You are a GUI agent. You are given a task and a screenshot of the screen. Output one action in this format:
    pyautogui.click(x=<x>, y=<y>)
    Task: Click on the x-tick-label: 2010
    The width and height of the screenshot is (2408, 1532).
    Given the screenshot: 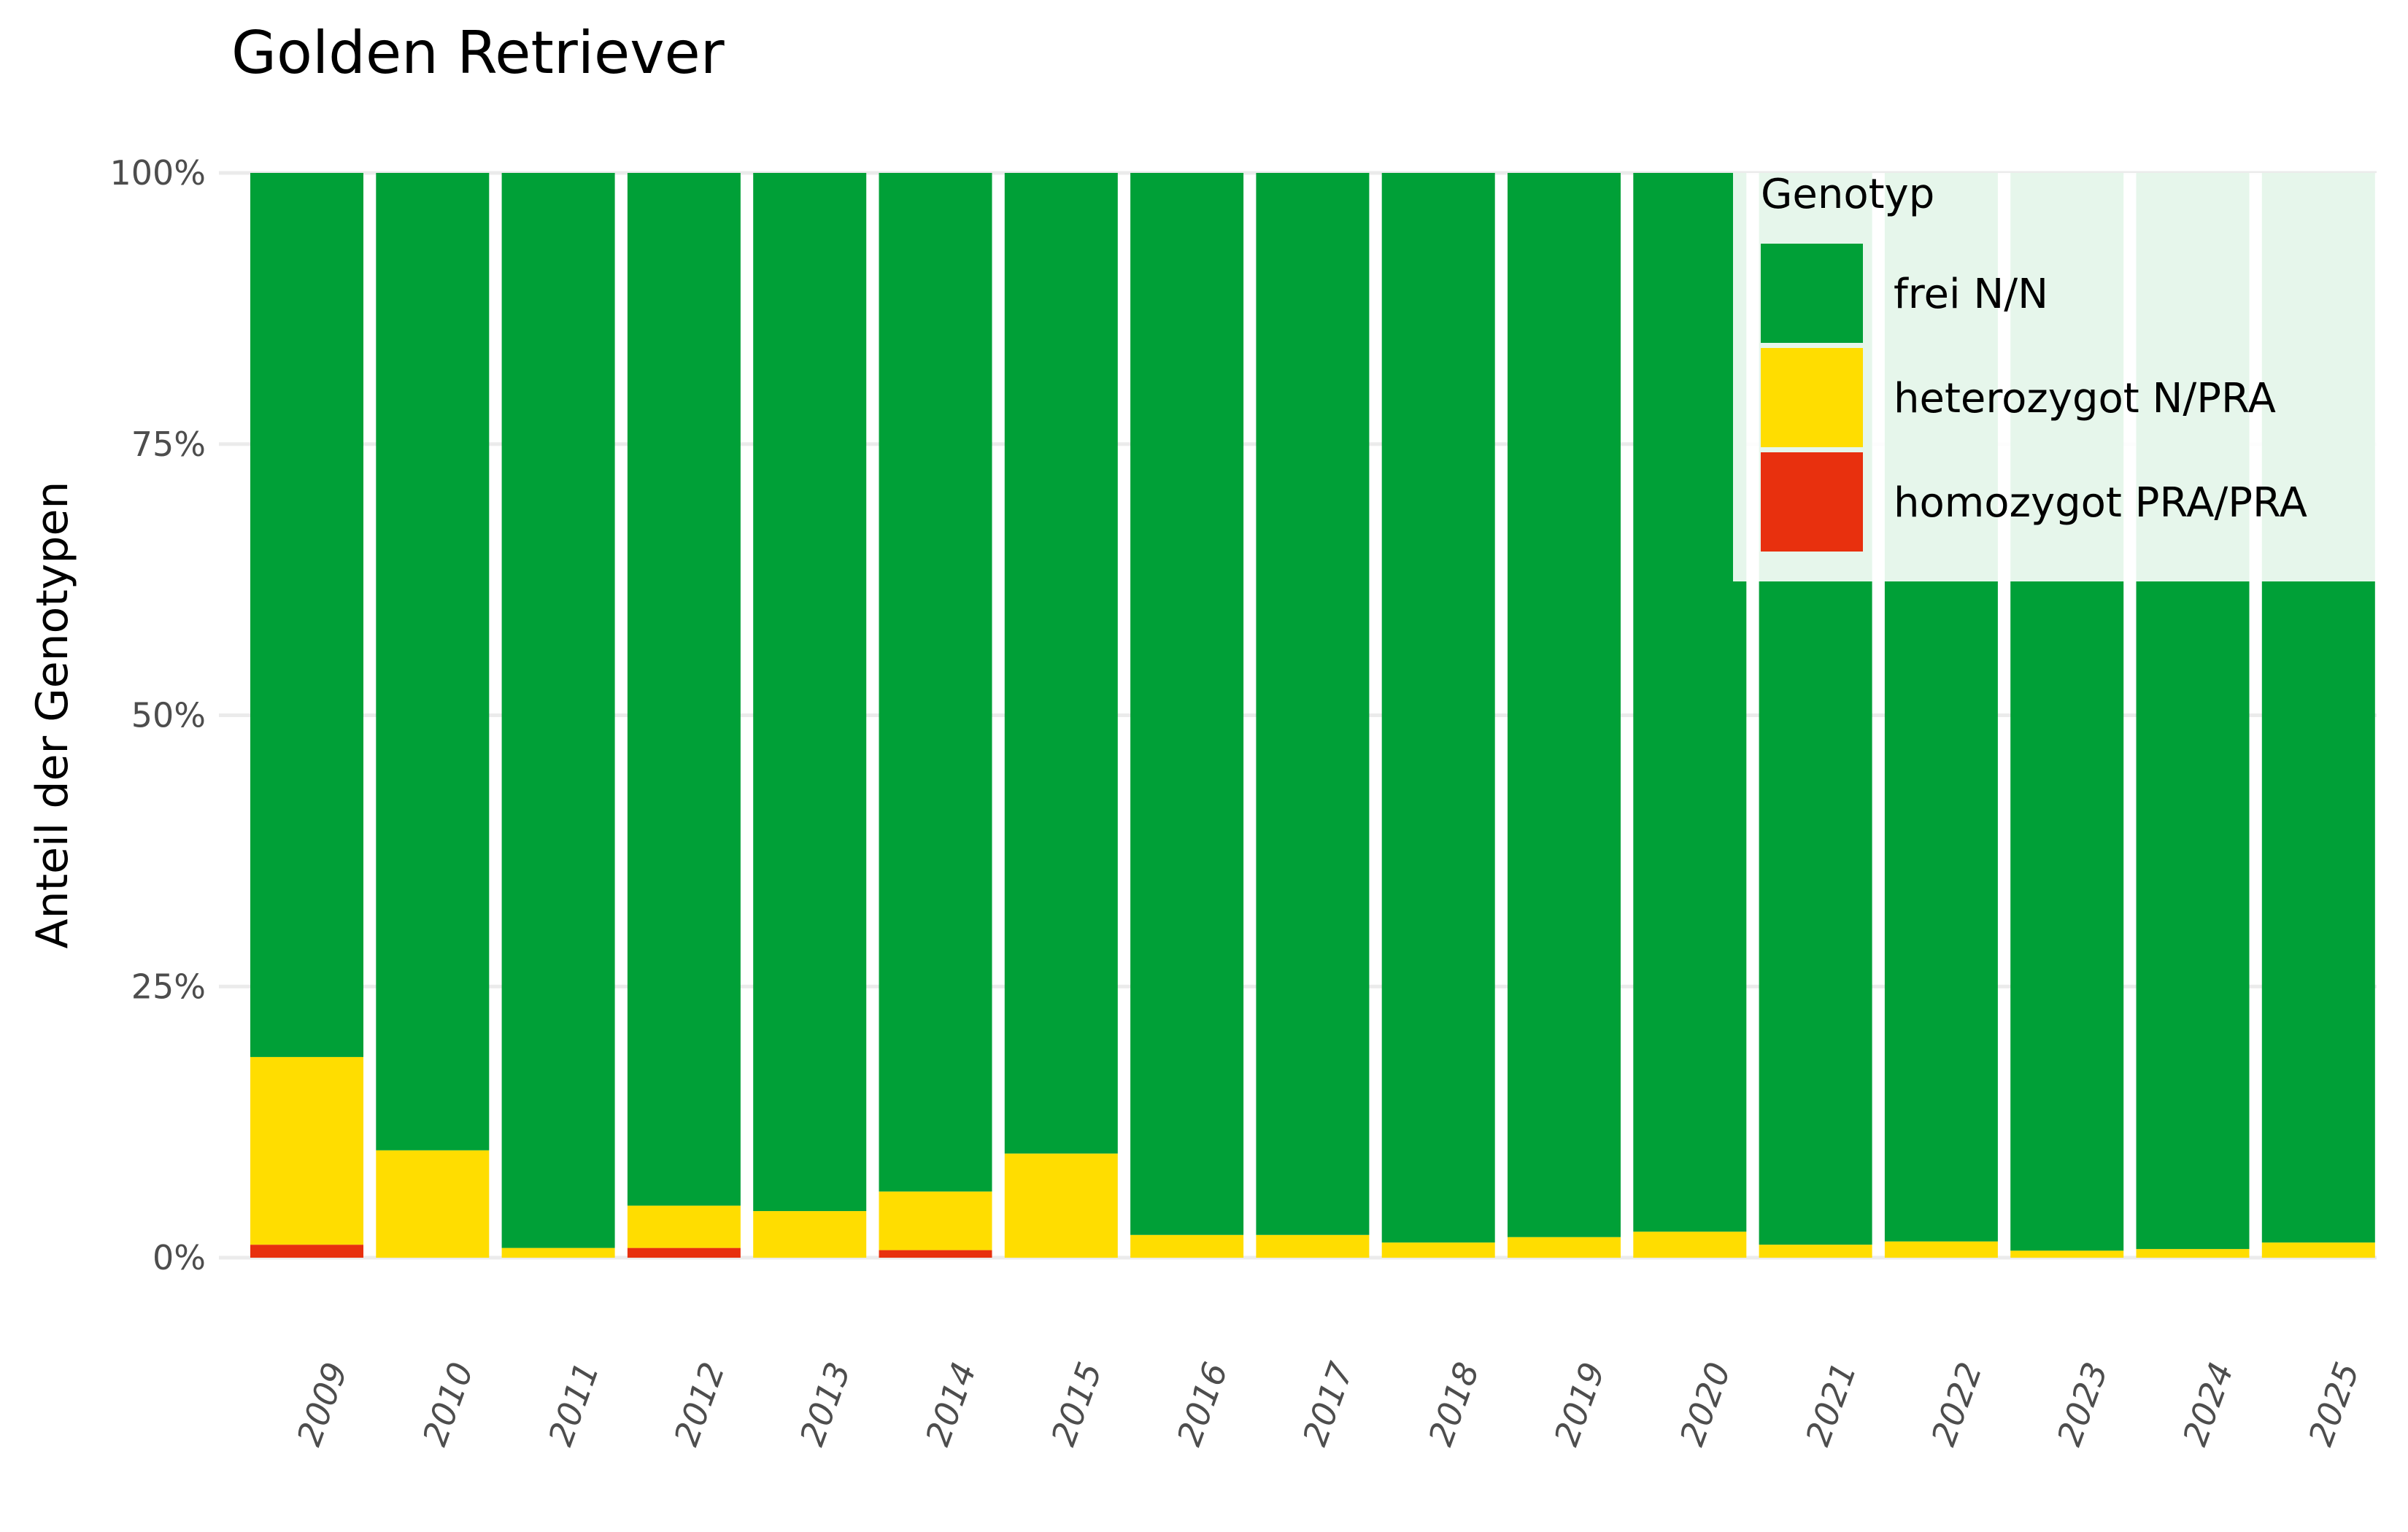 What is the action you would take?
    pyautogui.click(x=447, y=1404)
    